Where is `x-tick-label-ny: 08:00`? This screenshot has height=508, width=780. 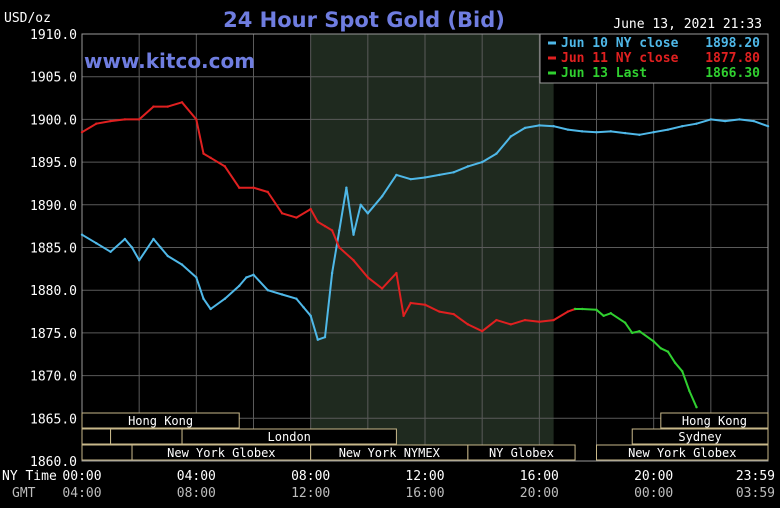
x-tick-label-ny: 08:00 is located at coordinates (310, 476).